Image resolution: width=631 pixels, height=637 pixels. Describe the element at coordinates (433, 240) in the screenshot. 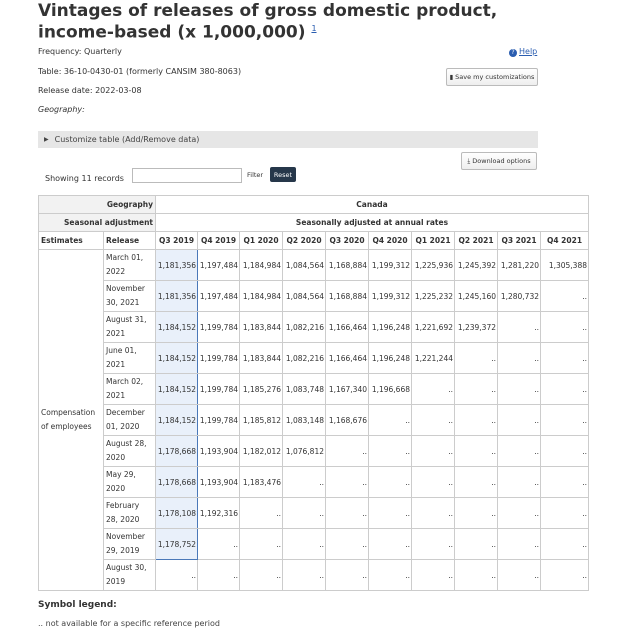

I see `column-header: Q1 2021` at that location.